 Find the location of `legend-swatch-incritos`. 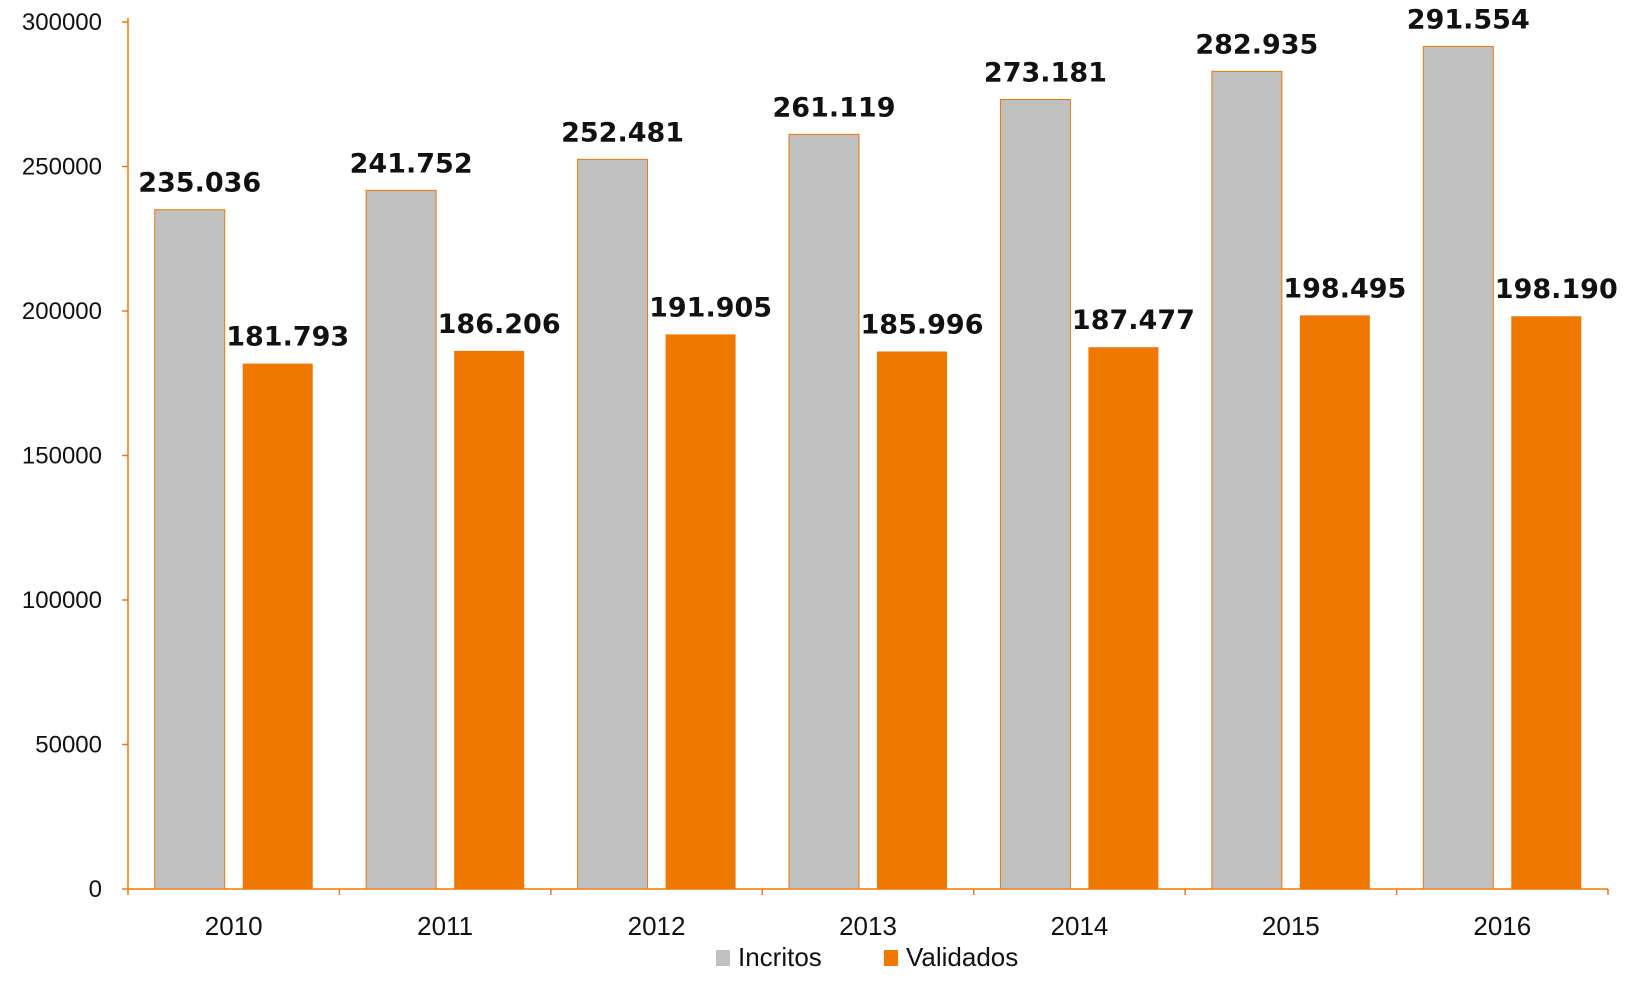

legend-swatch-incritos is located at coordinates (723, 958).